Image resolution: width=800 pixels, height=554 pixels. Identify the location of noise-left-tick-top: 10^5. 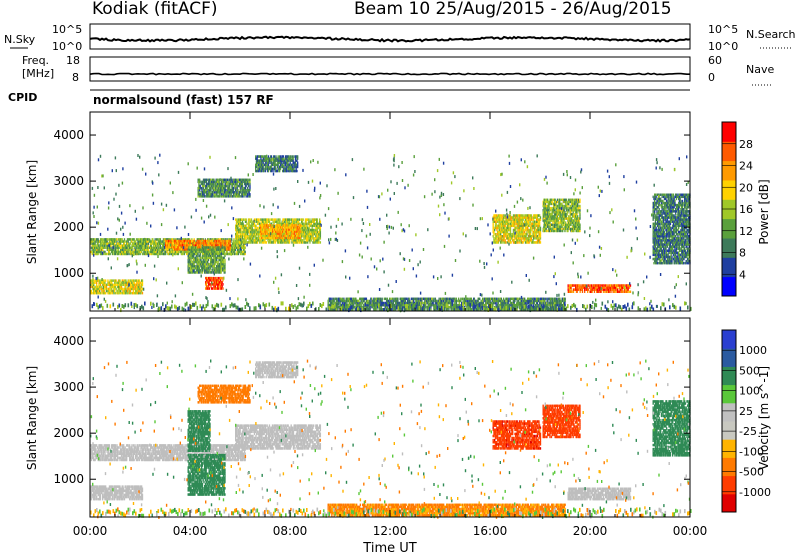
(67, 29).